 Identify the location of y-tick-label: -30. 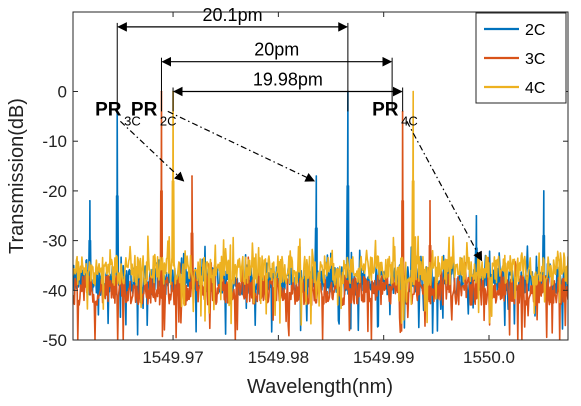
(54, 241).